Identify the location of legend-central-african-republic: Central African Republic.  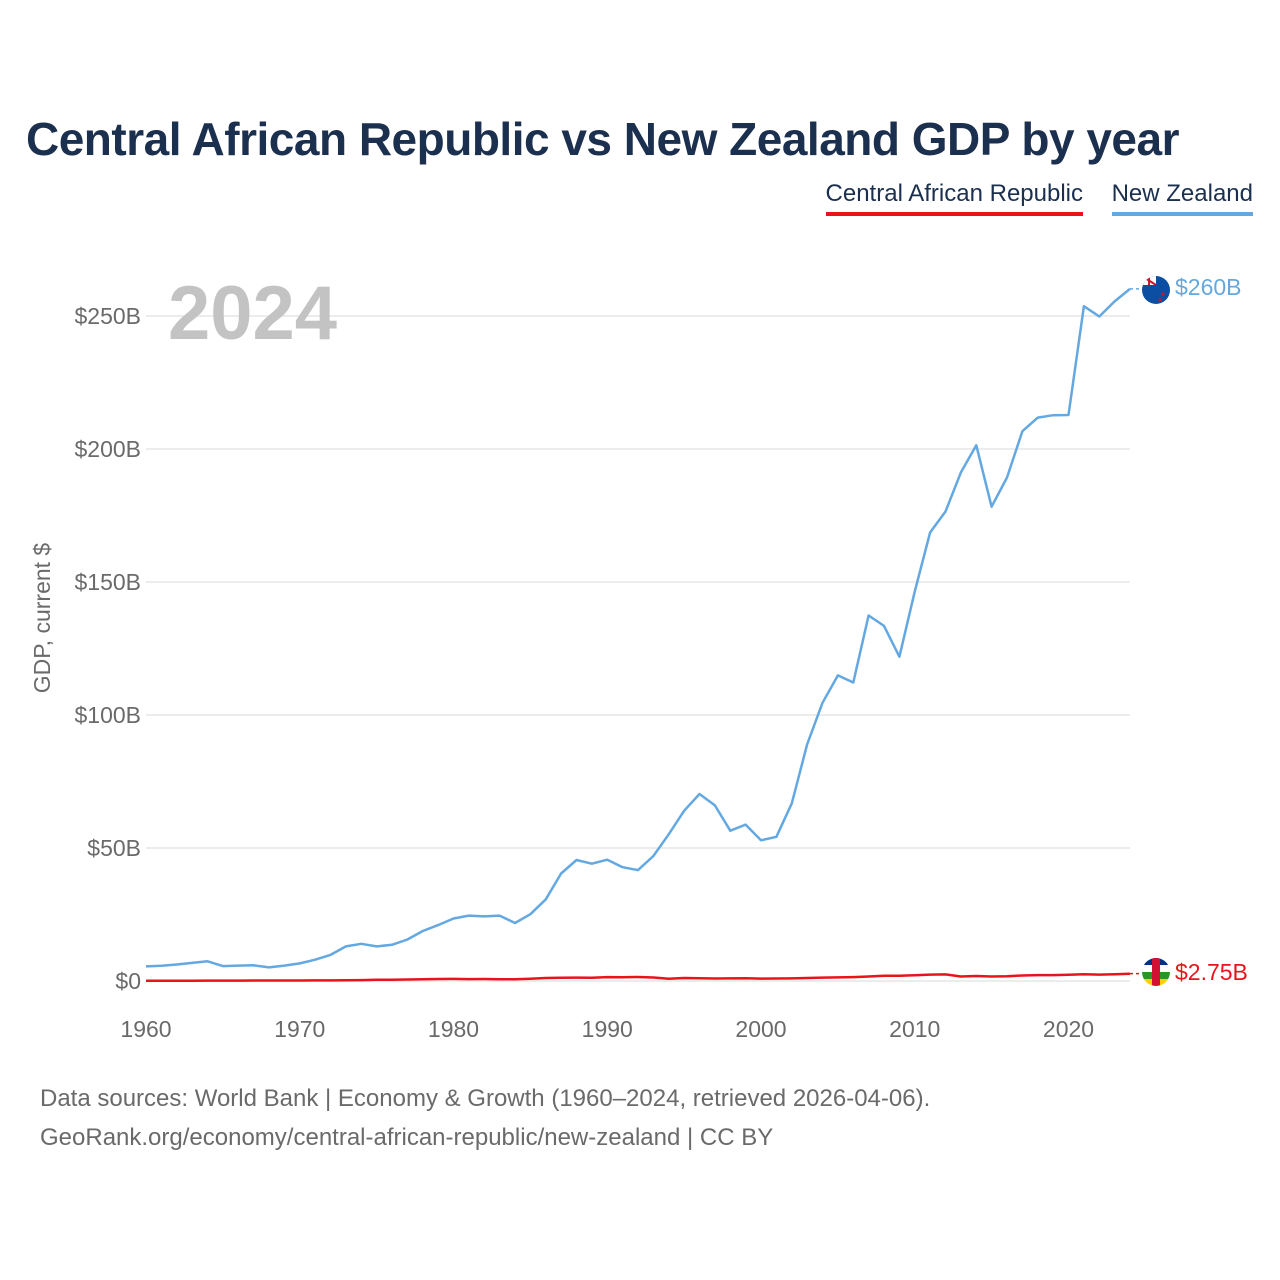
(954, 198).